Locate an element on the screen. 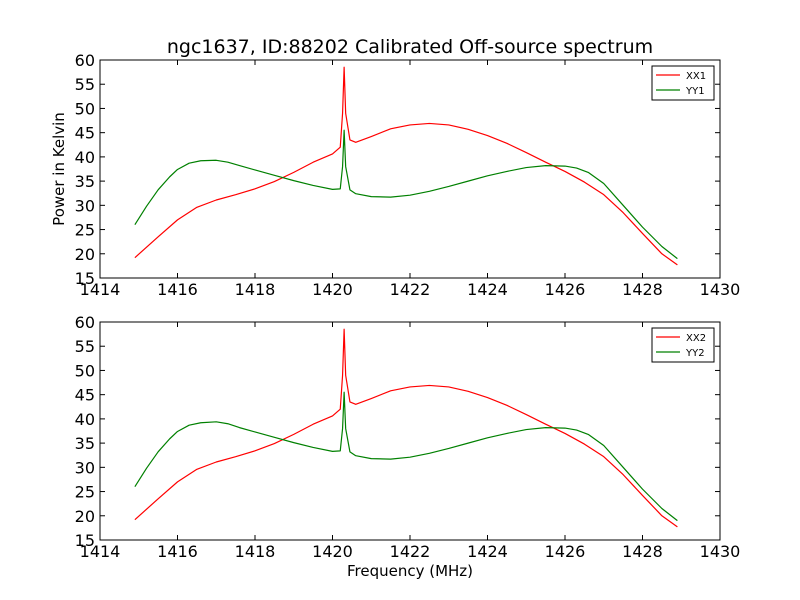 The image size is (800, 600). series-line-yy1 is located at coordinates (406, 194).